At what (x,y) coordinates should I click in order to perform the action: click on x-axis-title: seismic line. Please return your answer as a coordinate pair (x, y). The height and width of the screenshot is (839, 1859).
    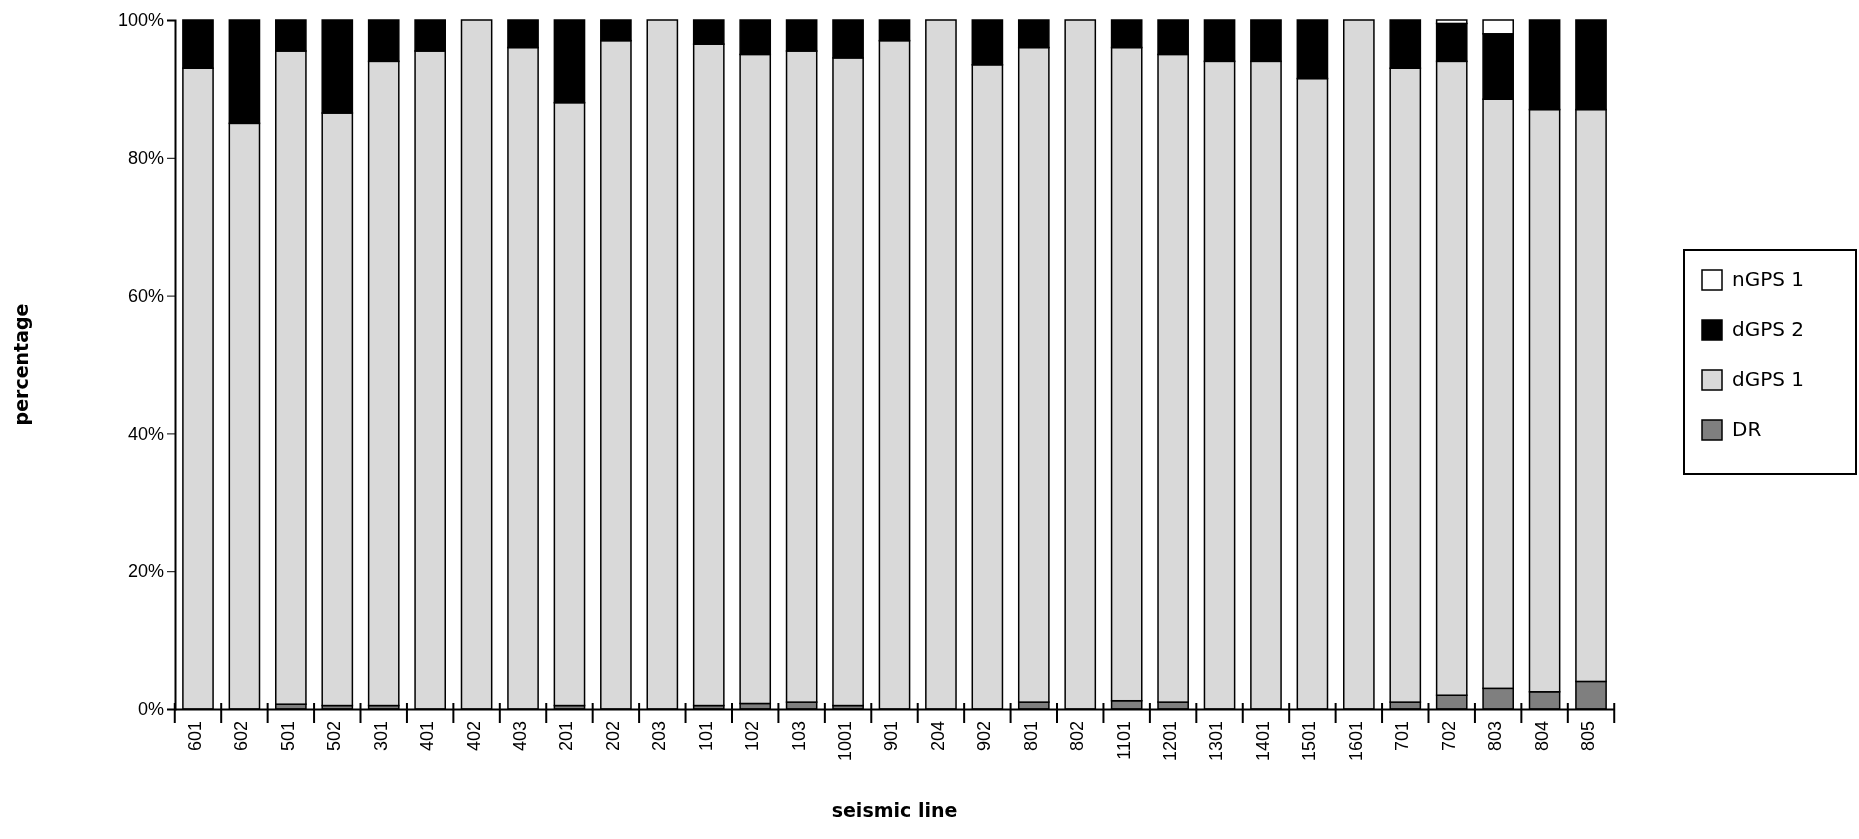
    Looking at the image, I should click on (894, 810).